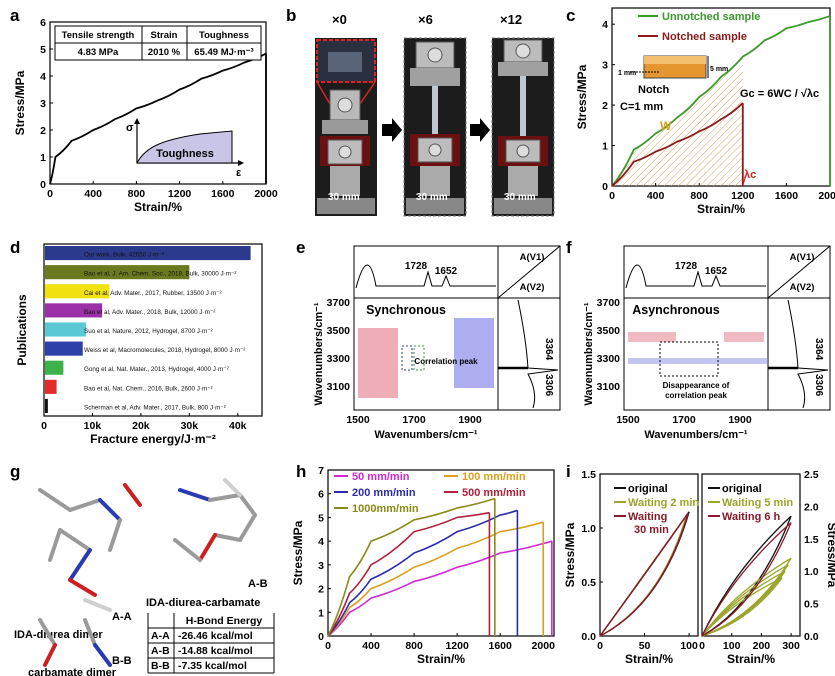 The width and height of the screenshot is (835, 676). I want to click on inset-sigma: σ, so click(130, 128).